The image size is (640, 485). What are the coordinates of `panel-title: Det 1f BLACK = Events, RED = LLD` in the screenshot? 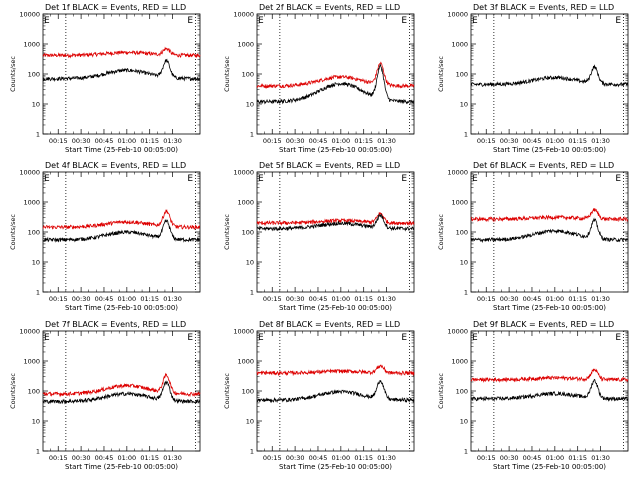 It's located at (115, 7).